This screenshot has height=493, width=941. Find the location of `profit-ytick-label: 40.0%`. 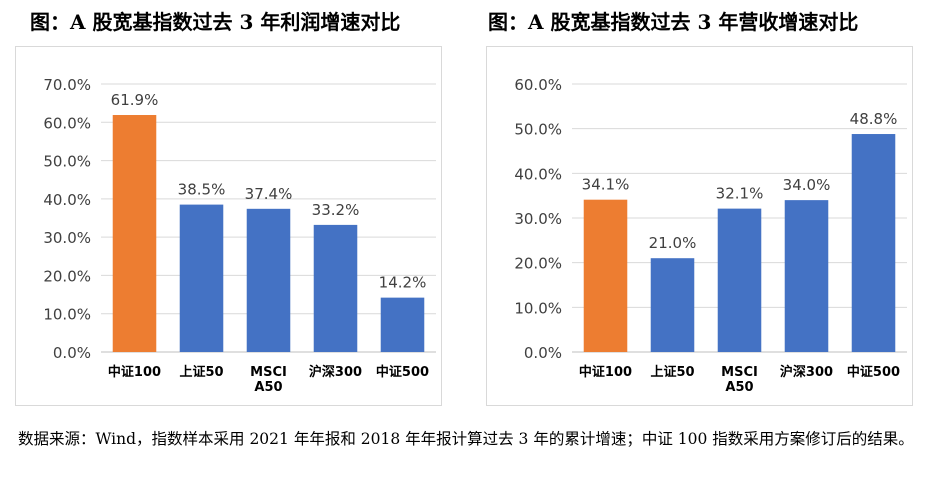

profit-ytick-label: 40.0% is located at coordinates (67, 200).